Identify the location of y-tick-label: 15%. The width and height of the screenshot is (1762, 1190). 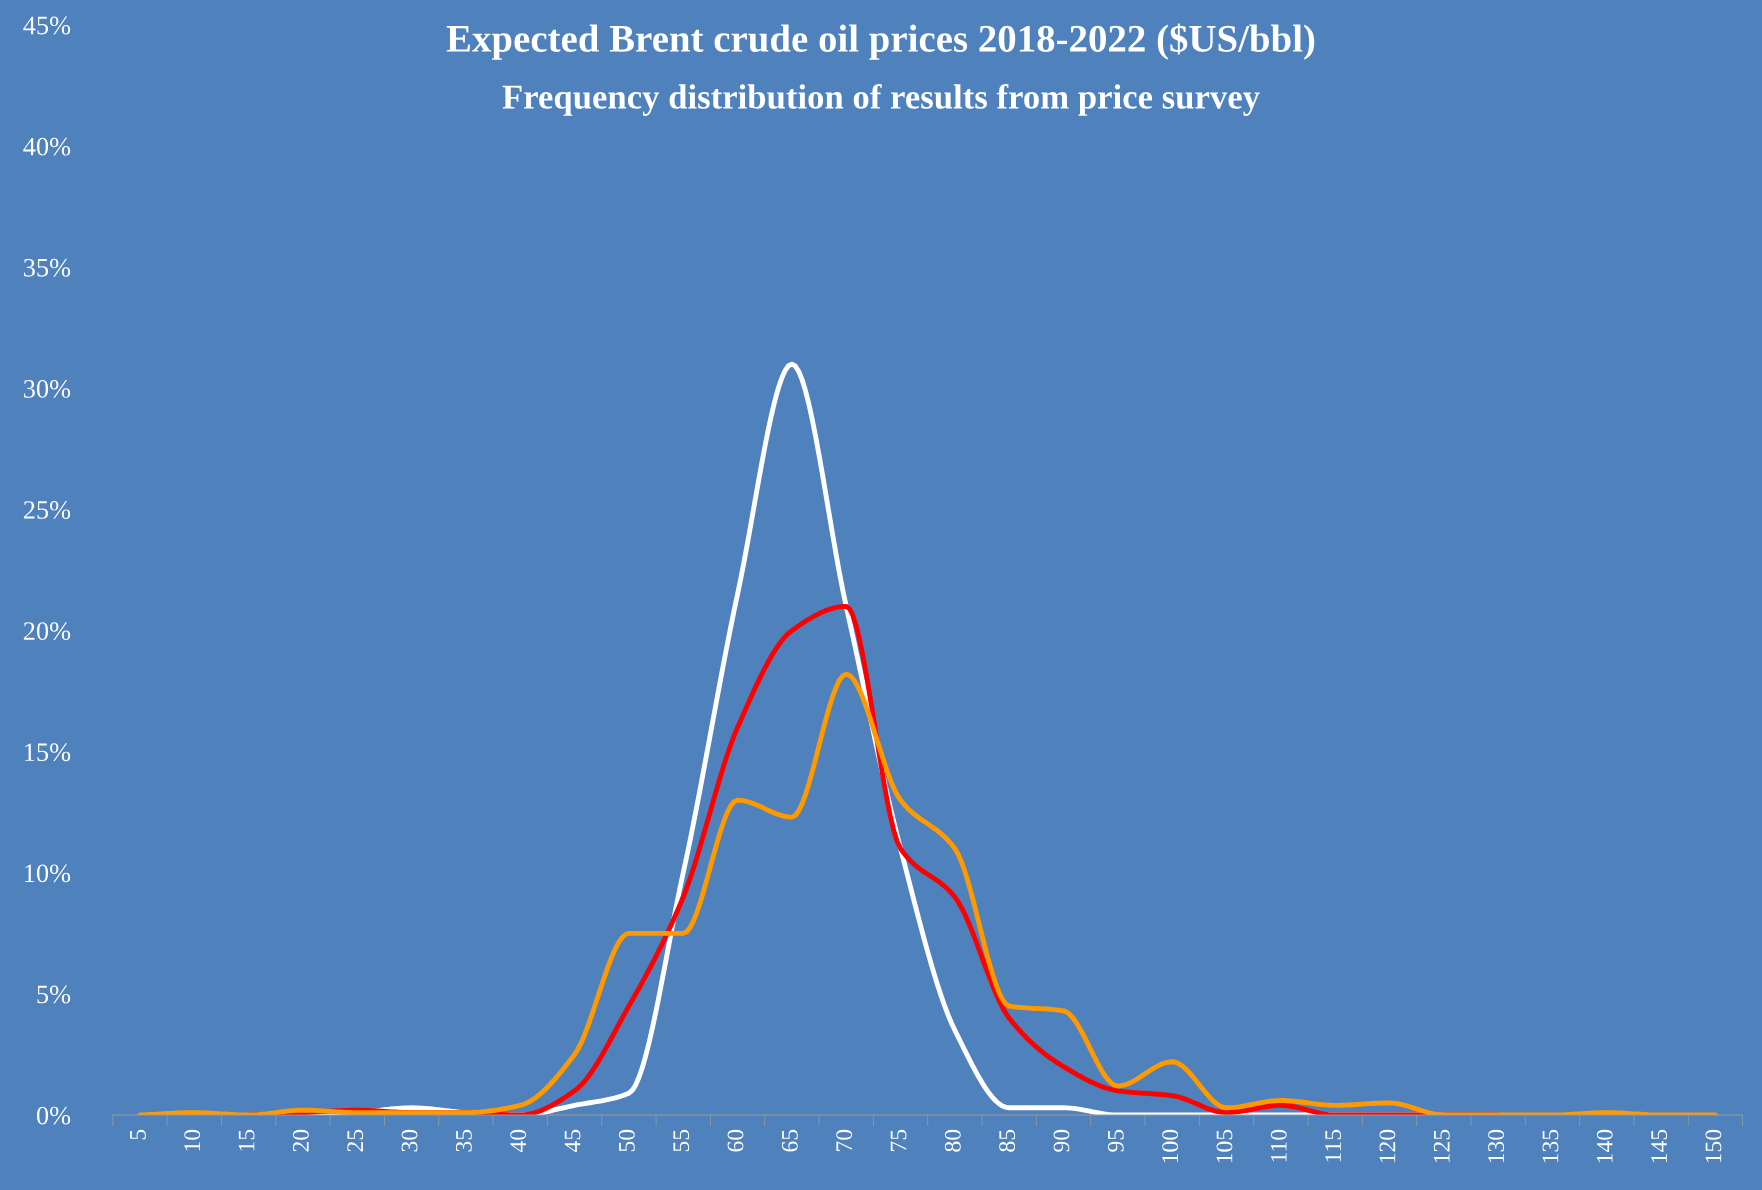
(48, 752).